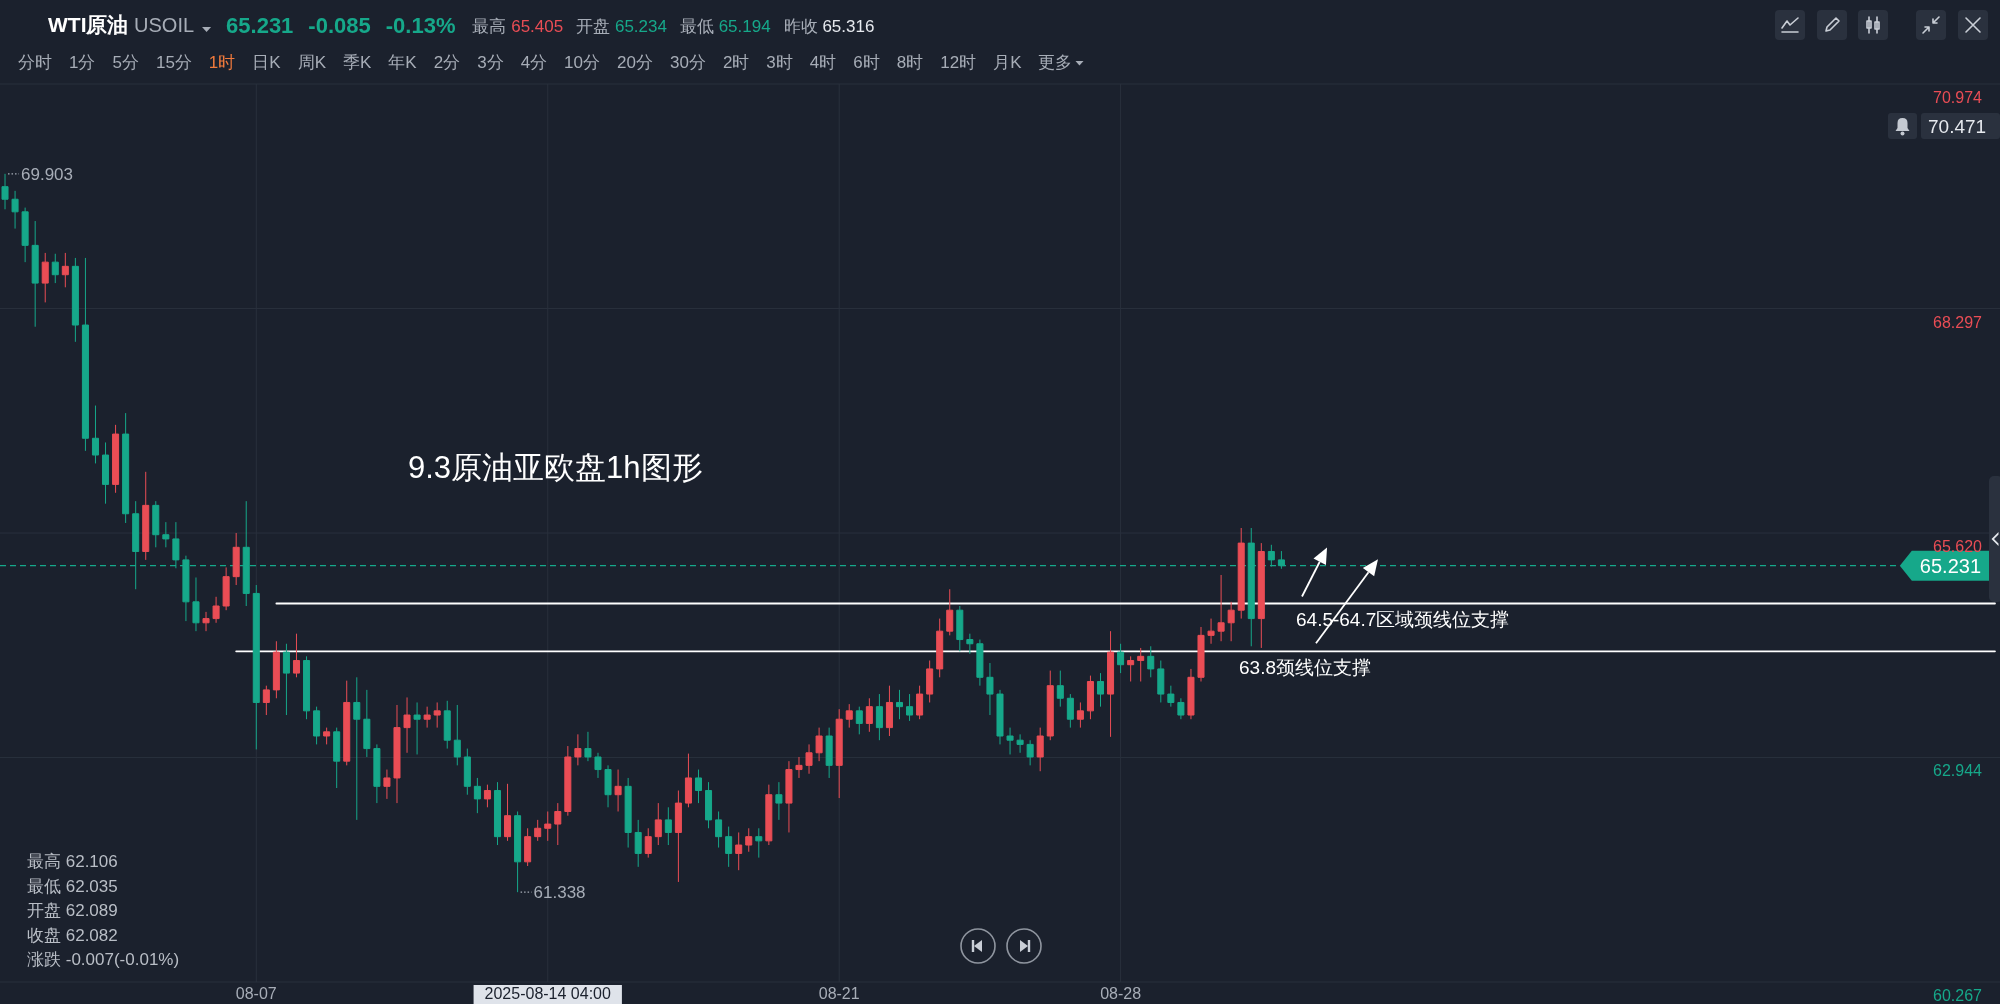 The width and height of the screenshot is (2000, 1004). Describe the element at coordinates (72, 911) in the screenshot. I see `info-label: 开盘 62.089` at that location.